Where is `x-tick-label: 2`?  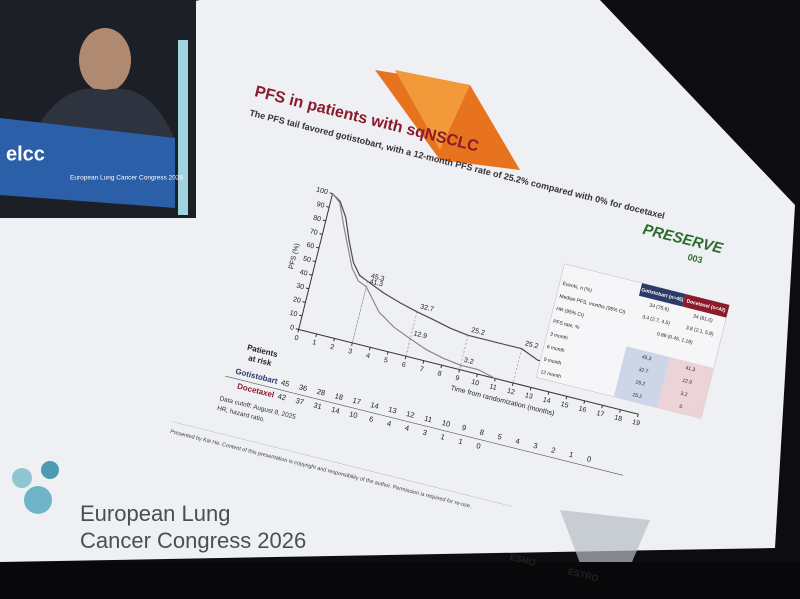 x-tick-label: 2 is located at coordinates (332, 348).